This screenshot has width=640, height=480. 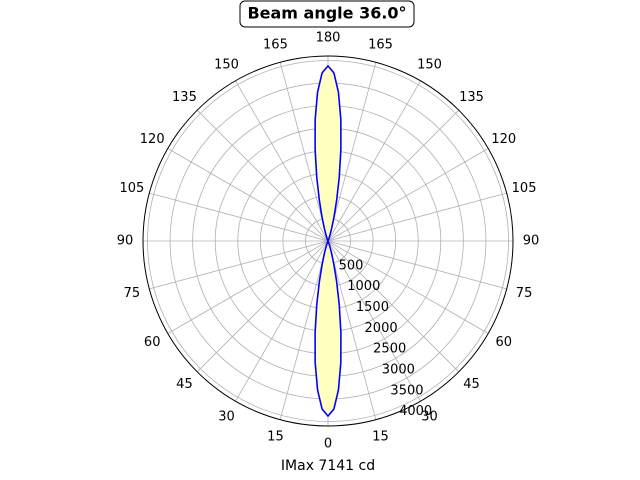 What do you see at coordinates (381, 328) in the screenshot?
I see `r-tick-label: 2000` at bounding box center [381, 328].